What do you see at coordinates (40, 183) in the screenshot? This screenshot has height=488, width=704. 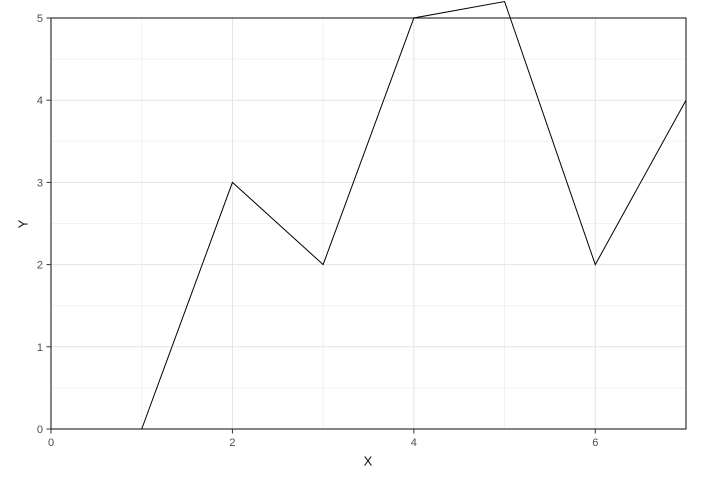 I see `y-tick-label: 3` at bounding box center [40, 183].